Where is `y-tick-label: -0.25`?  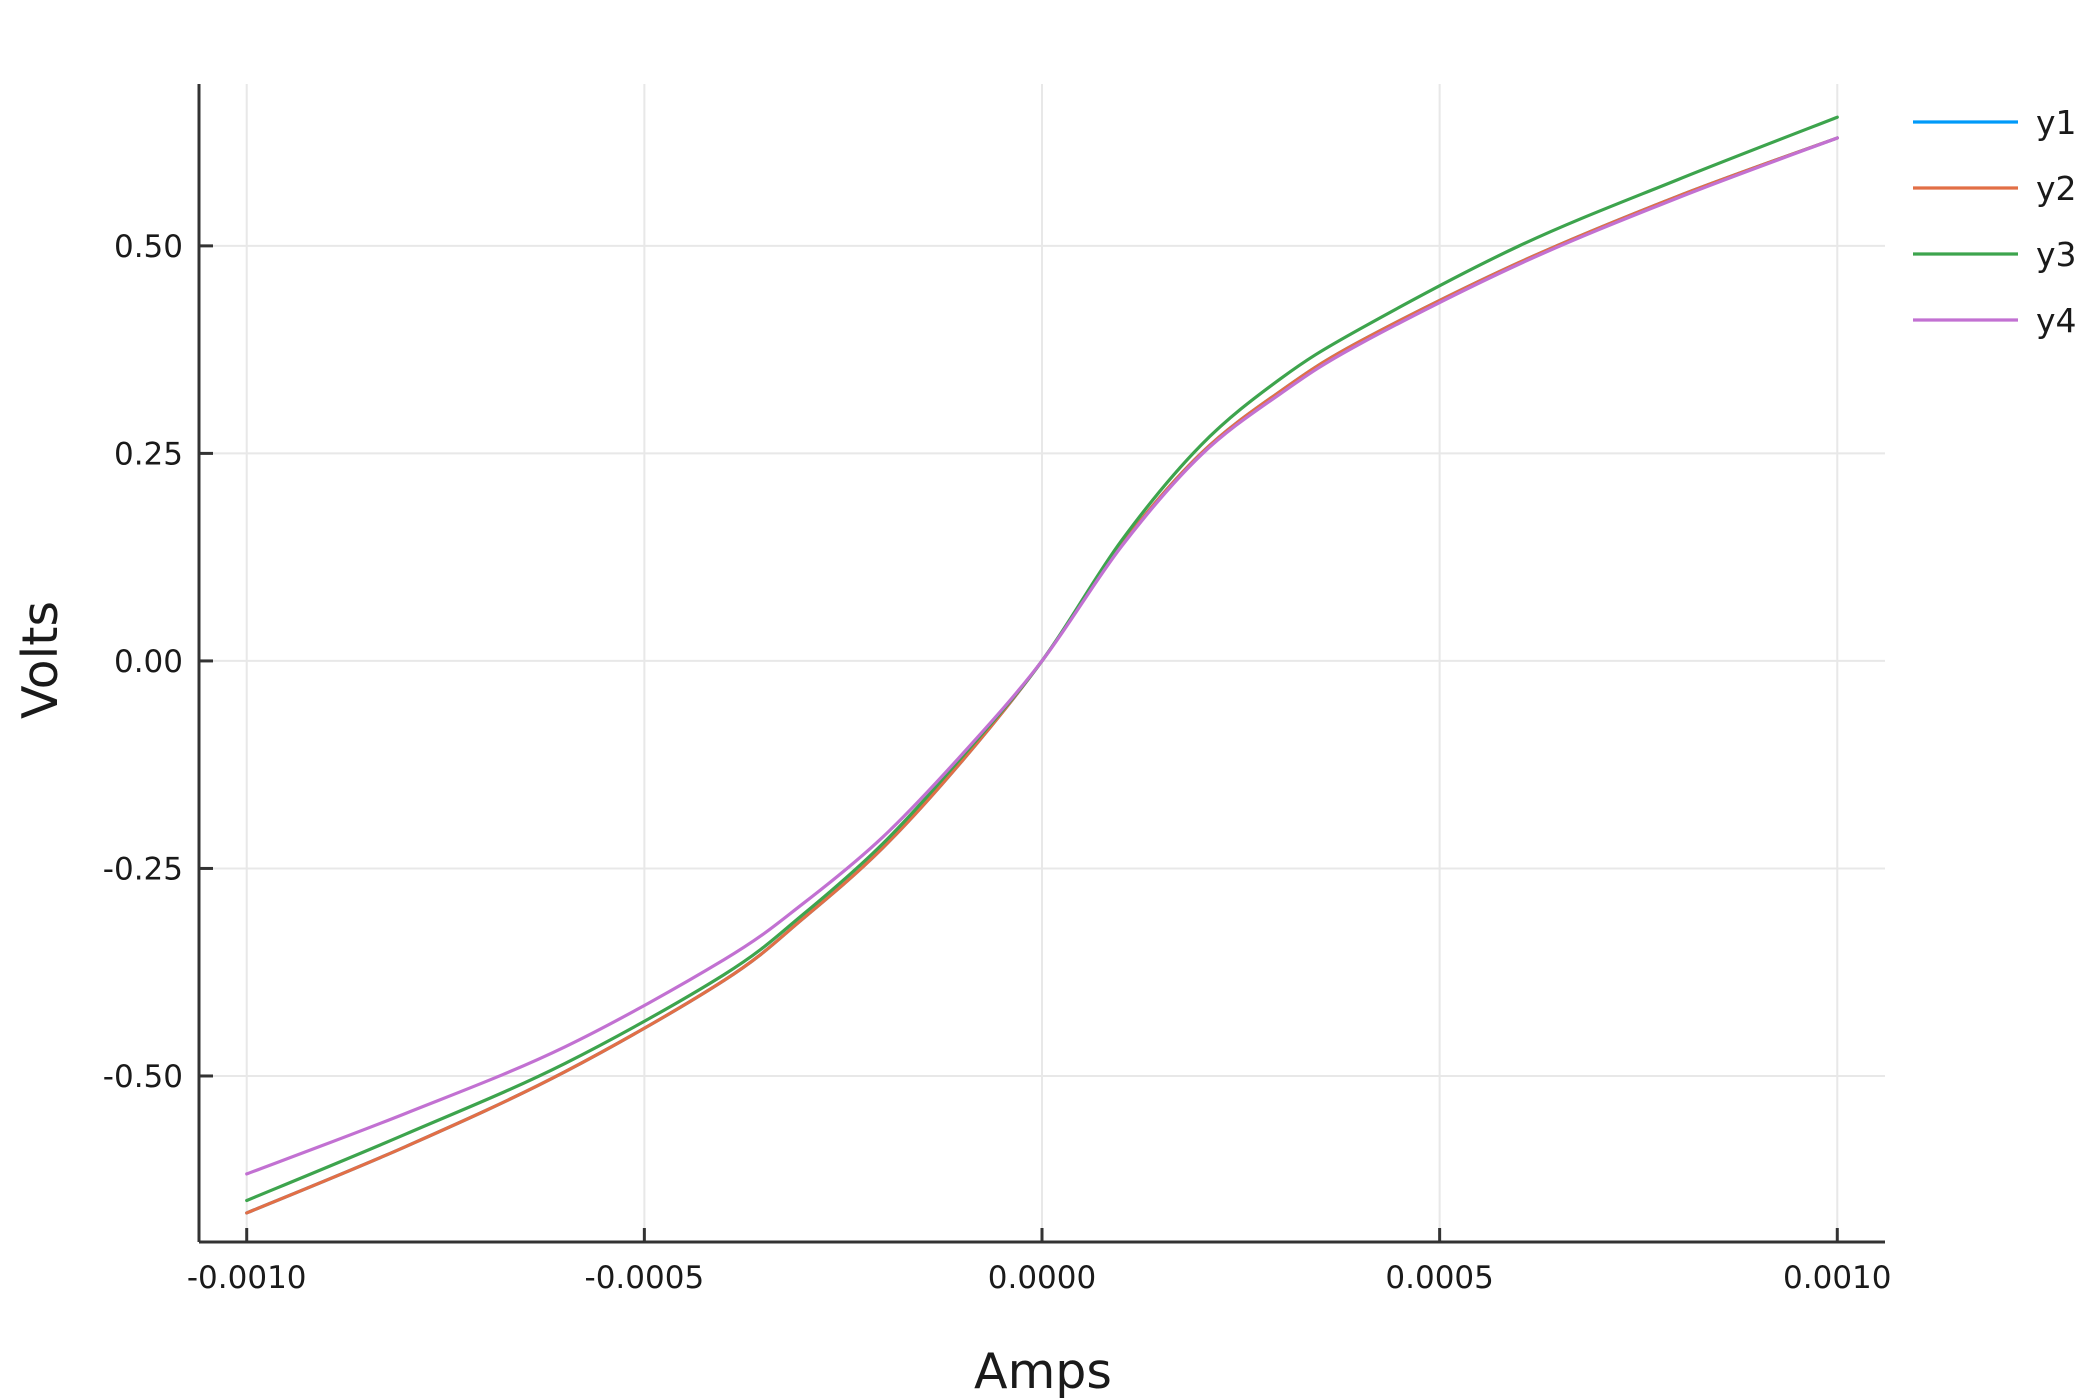
y-tick-label: -0.25 is located at coordinates (143, 869).